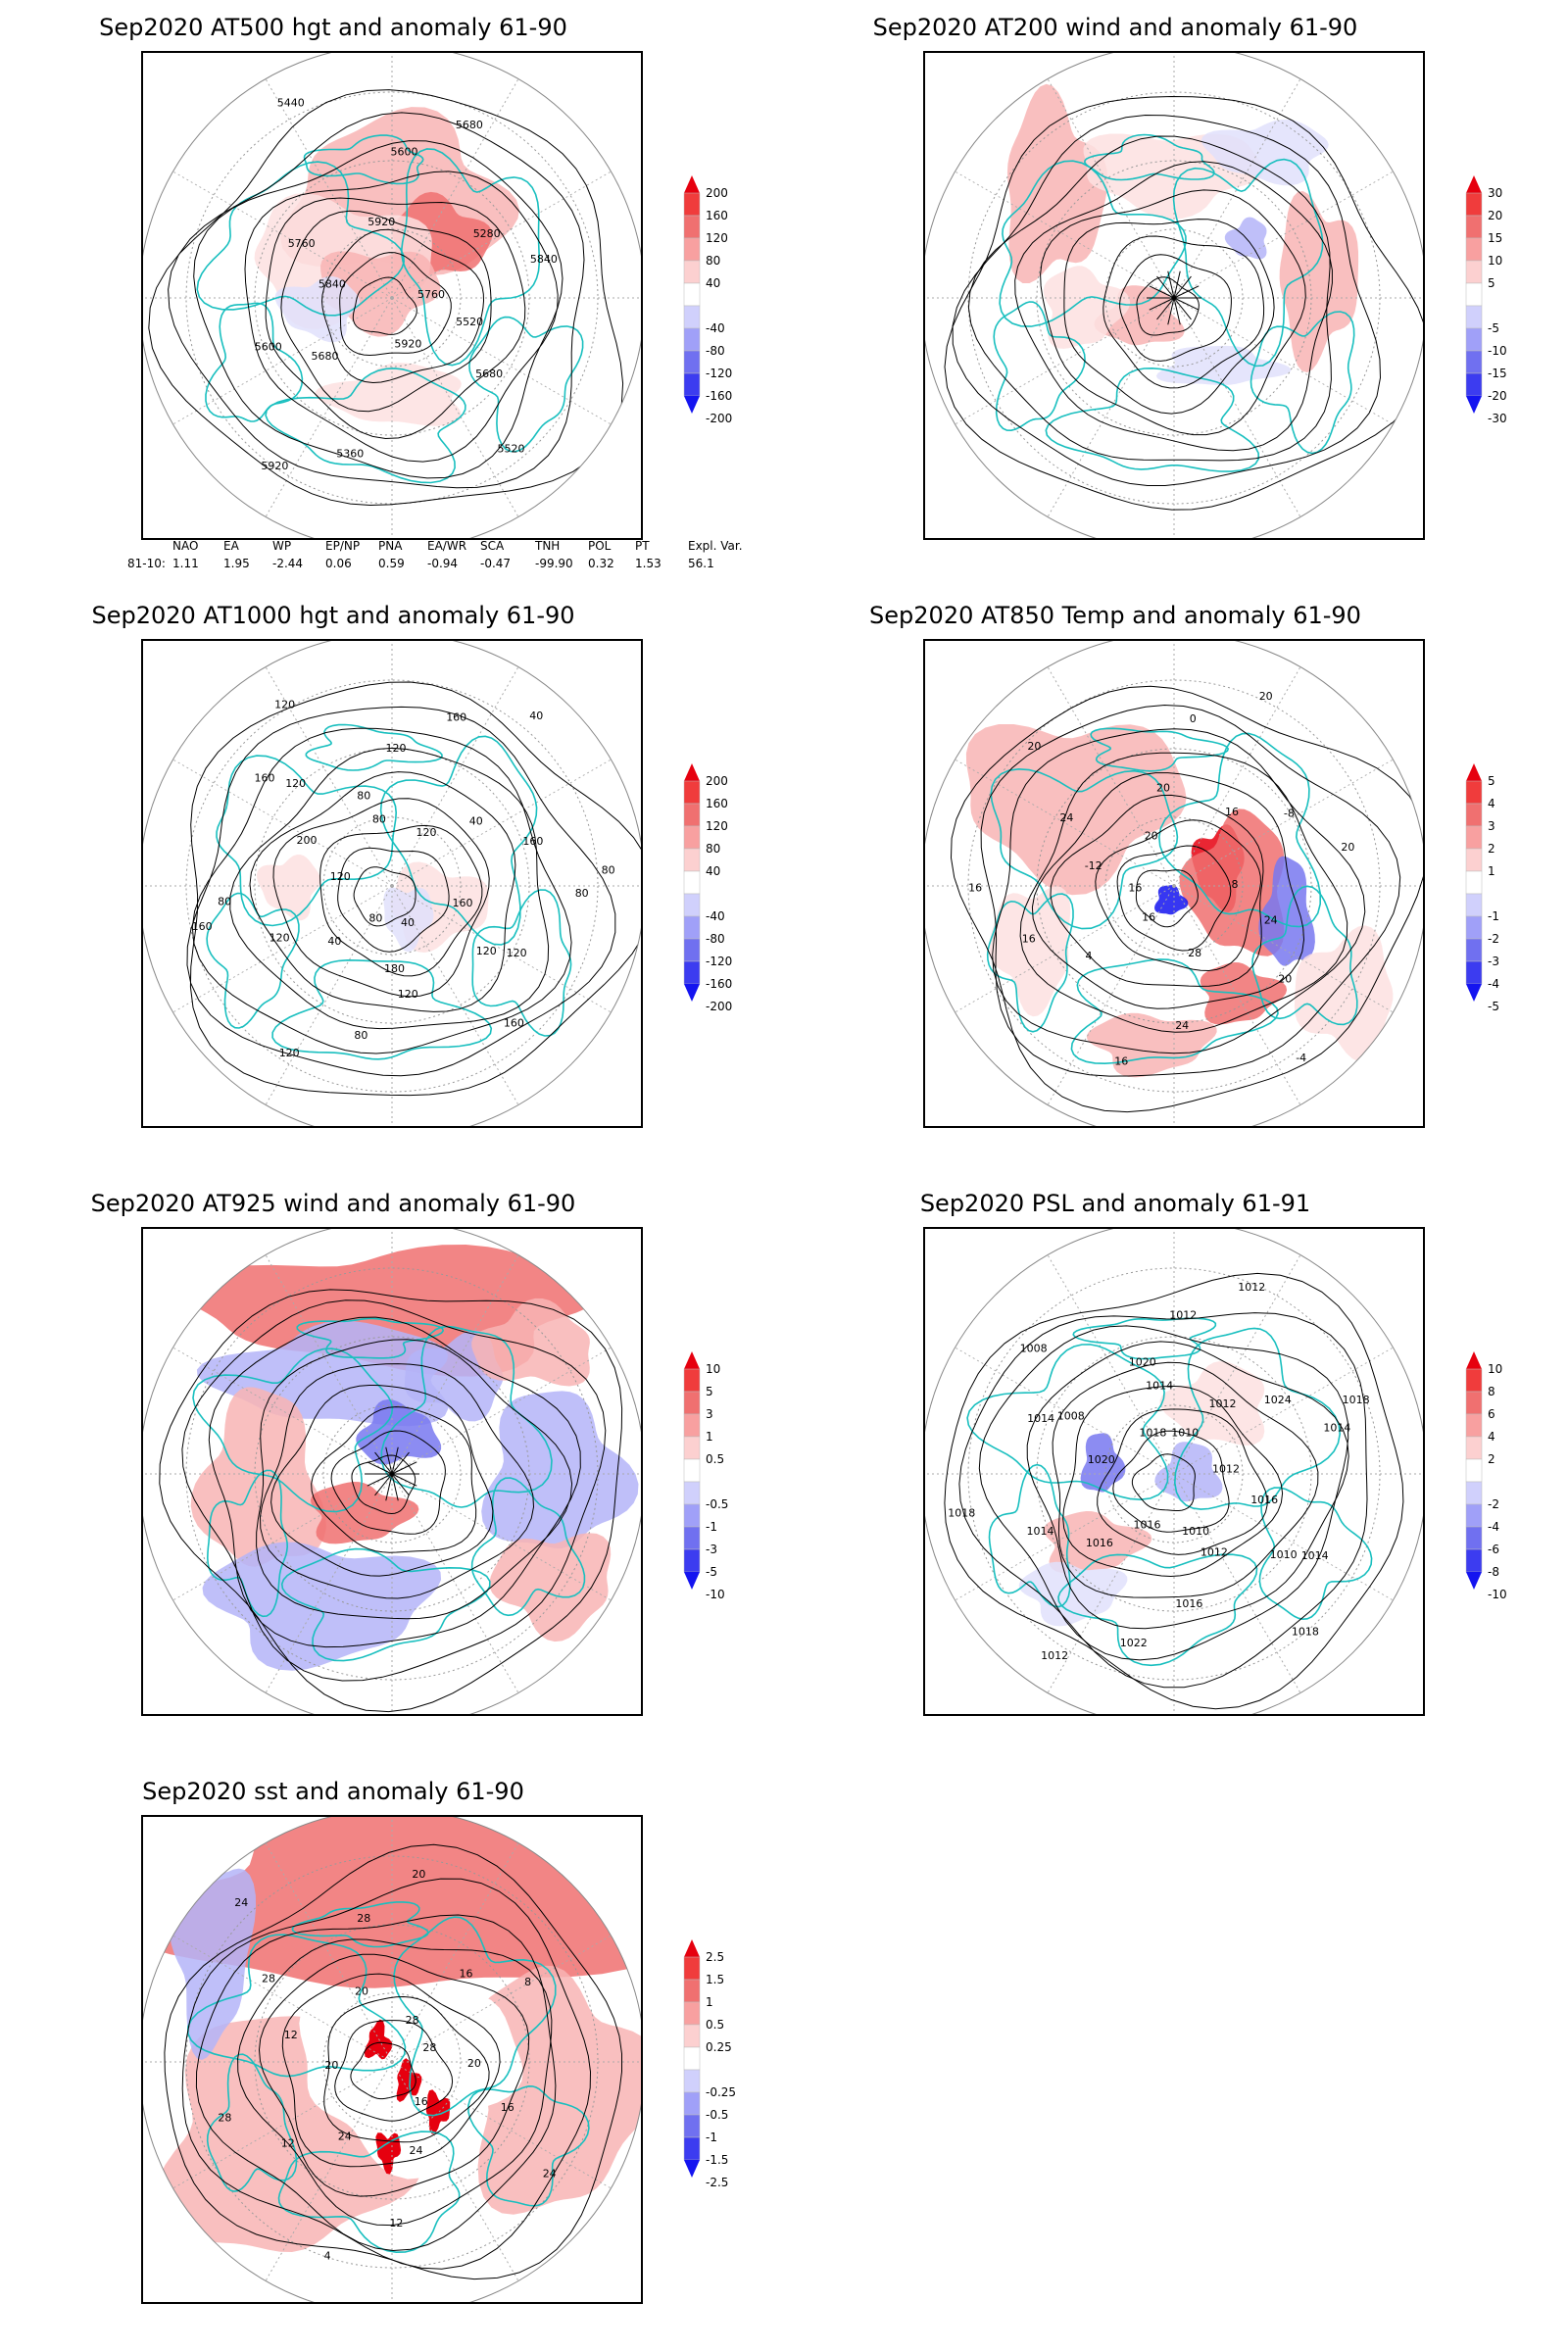 The width and height of the screenshot is (1568, 2352). I want to click on colorbar-graphic: 200 160 120 80 40 -40 -80 -120 -160 -200, so click(707, 888).